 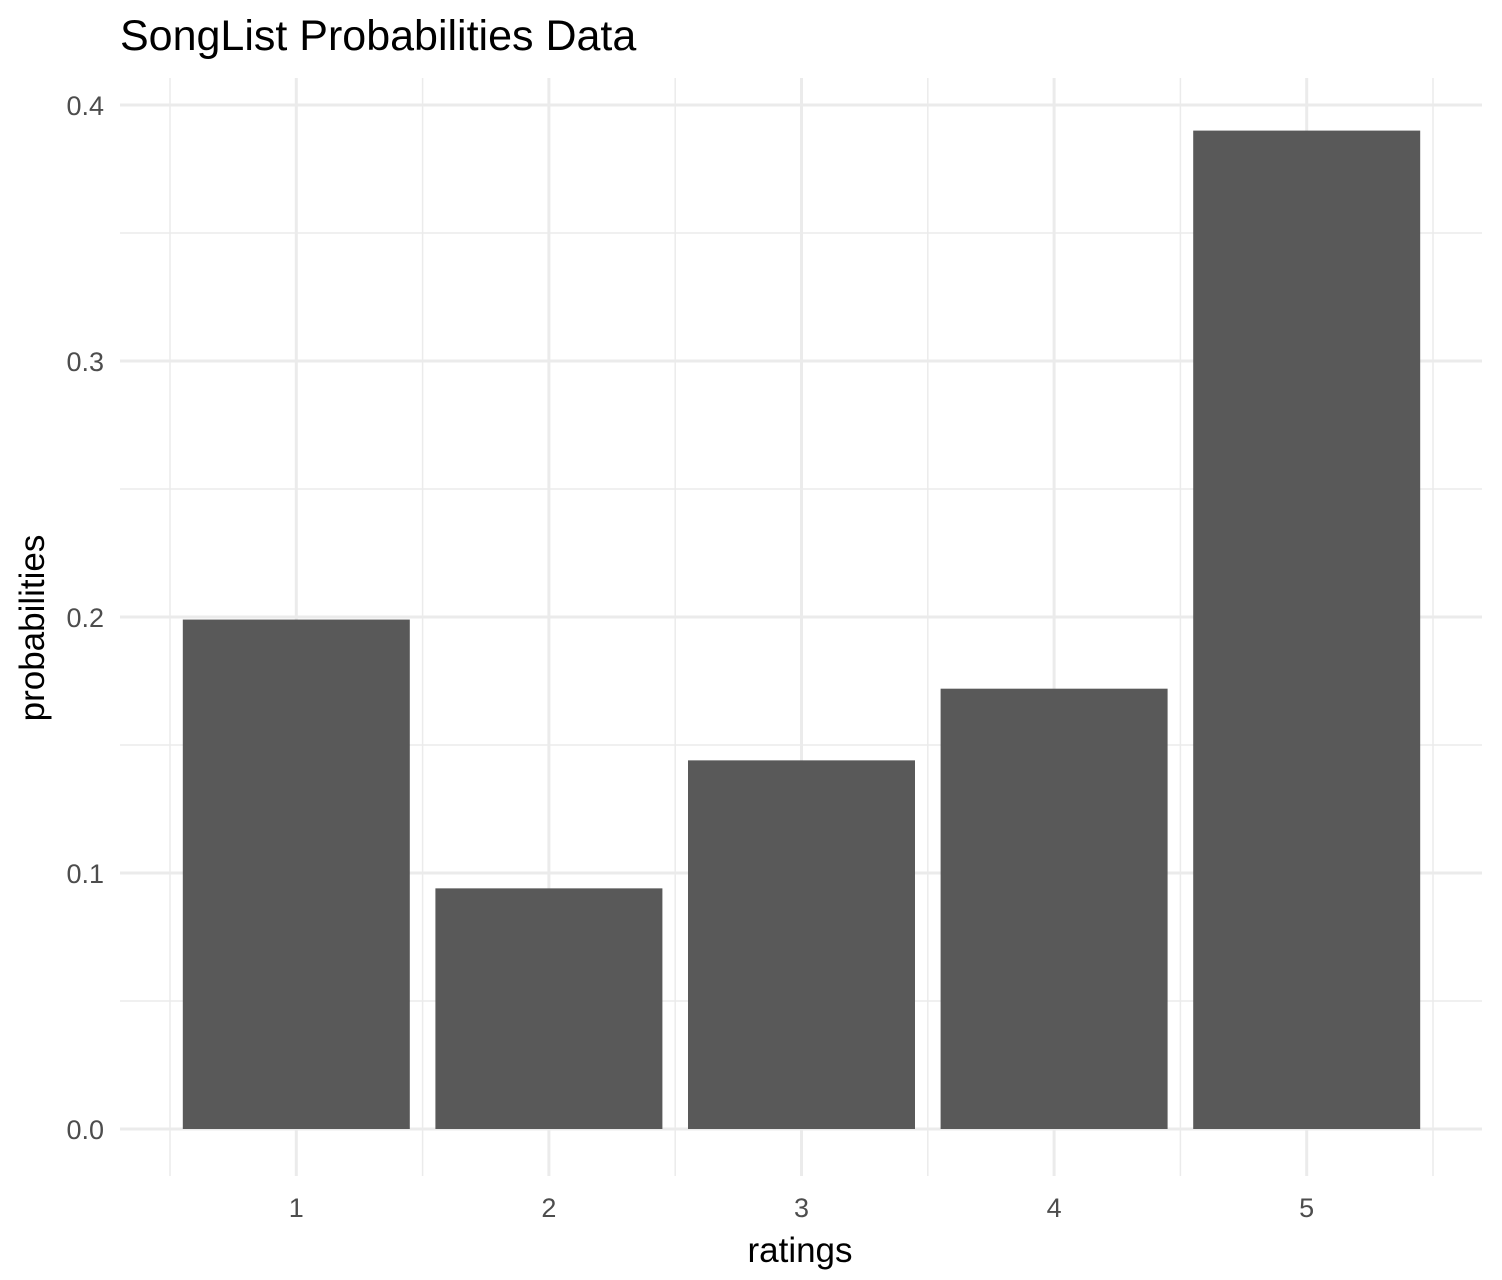 What do you see at coordinates (378, 36) in the screenshot?
I see `chart-title: SongList Probabilities Data` at bounding box center [378, 36].